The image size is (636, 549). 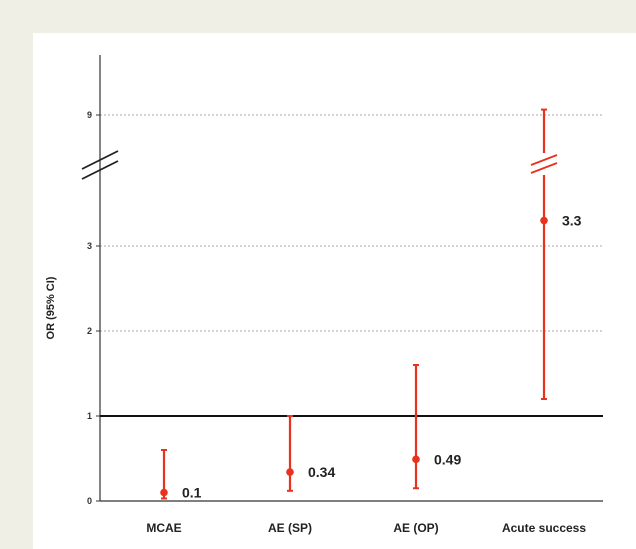 I want to click on data-point-1: 0.1, so click(x=181, y=475).